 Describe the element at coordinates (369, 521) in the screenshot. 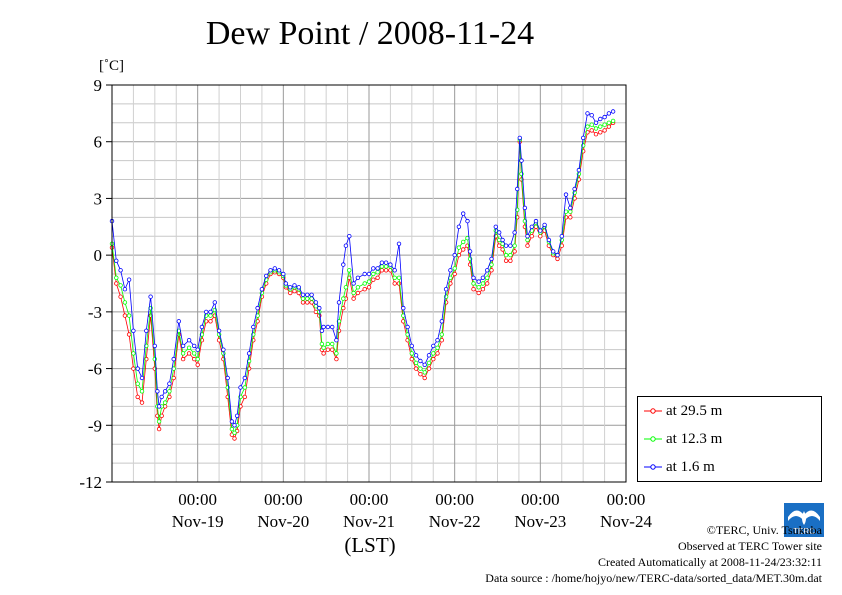

I see `x-tick-date-label: Nov-21` at that location.